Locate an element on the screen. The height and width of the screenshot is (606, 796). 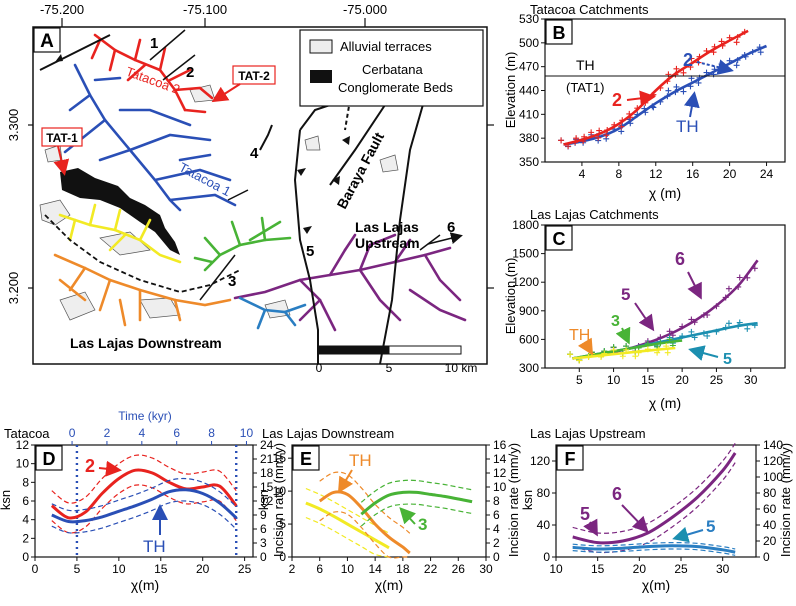
label-downstream: Las Lajas Downstream is located at coordinates (146, 343).